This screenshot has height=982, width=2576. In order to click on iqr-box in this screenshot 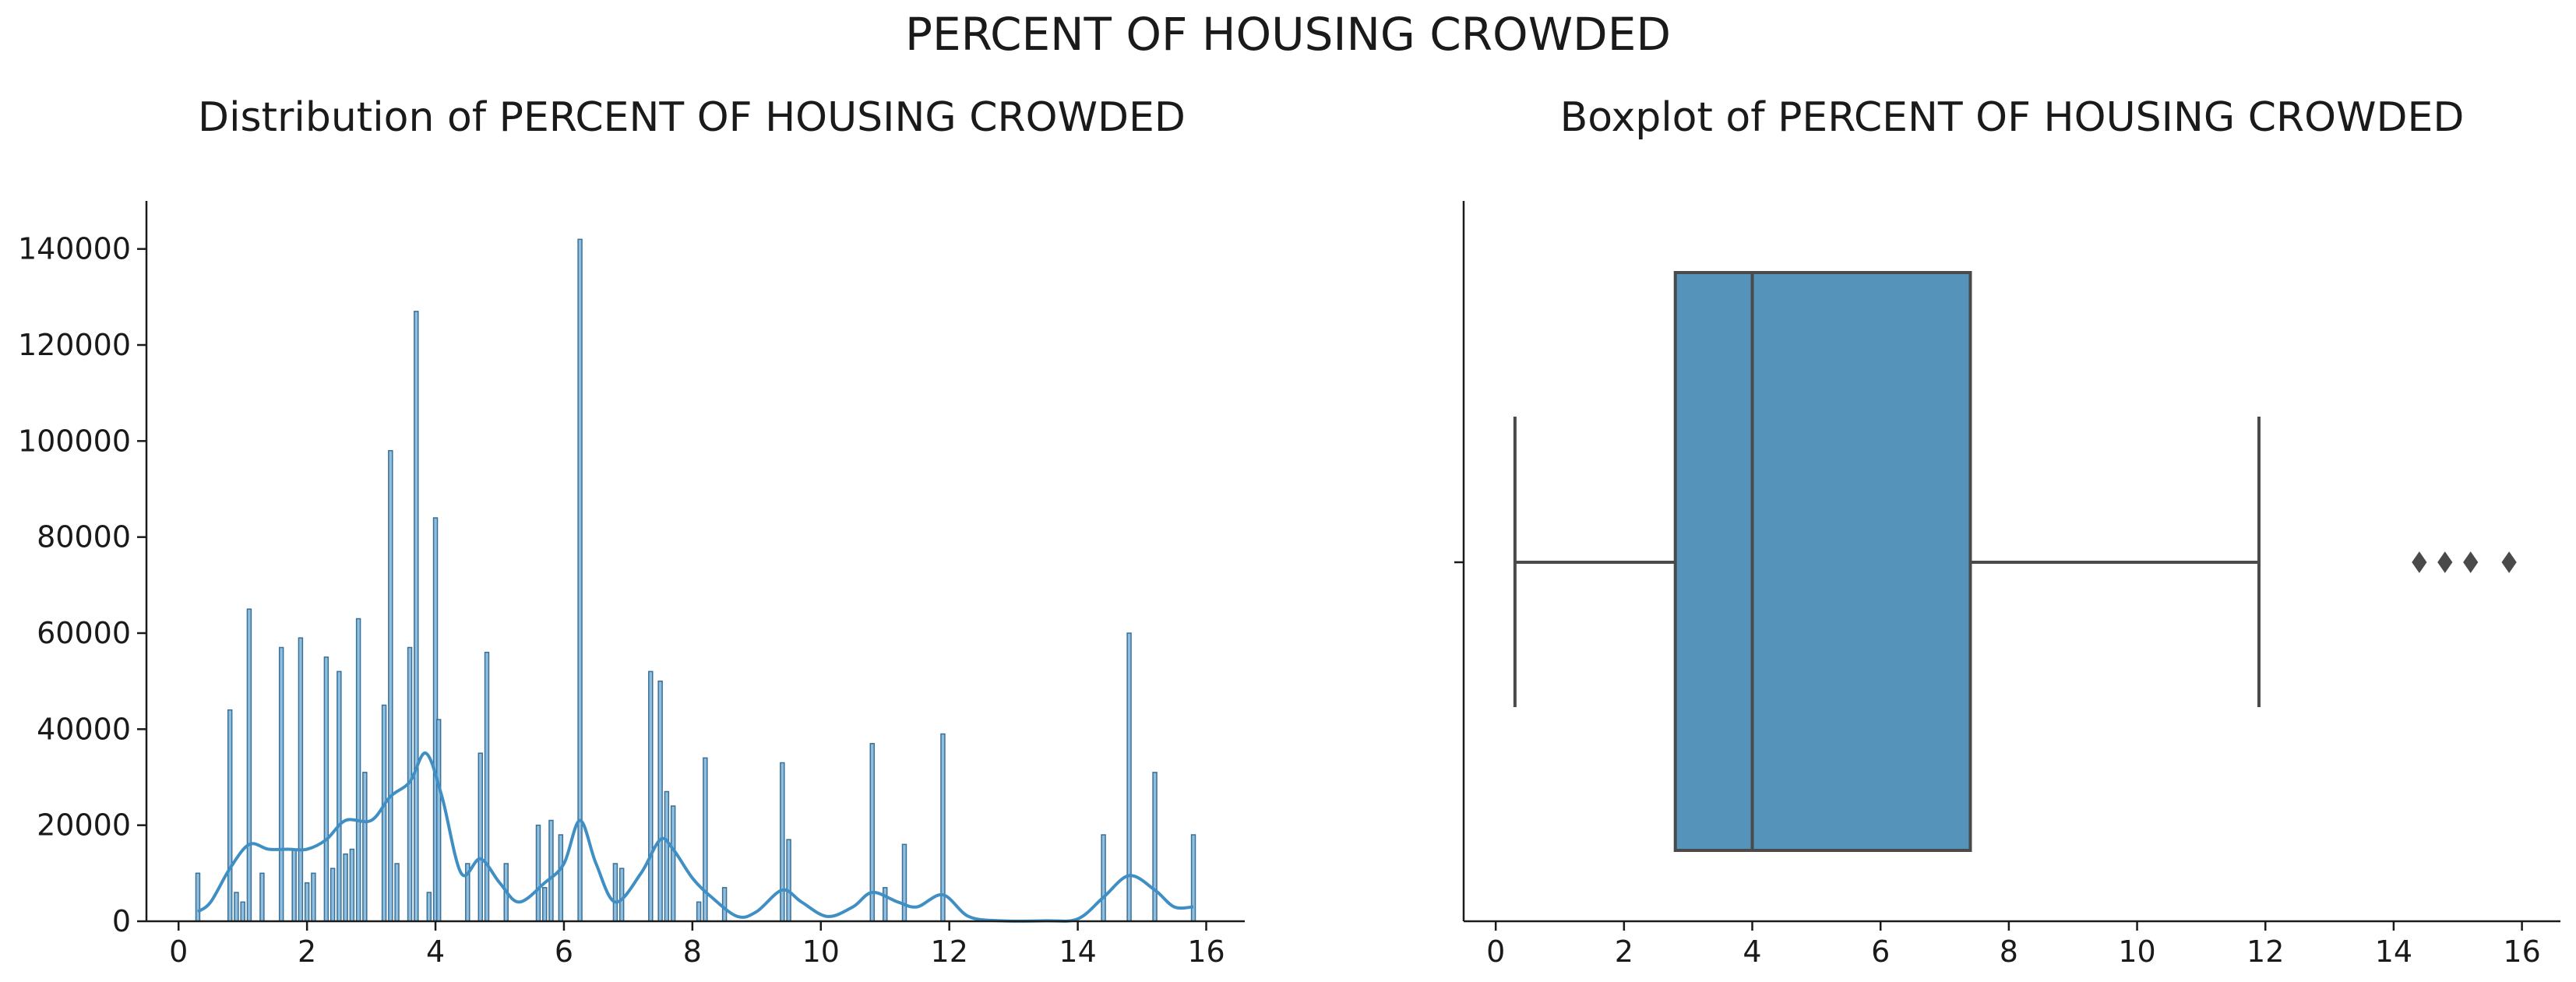, I will do `click(1822, 561)`.